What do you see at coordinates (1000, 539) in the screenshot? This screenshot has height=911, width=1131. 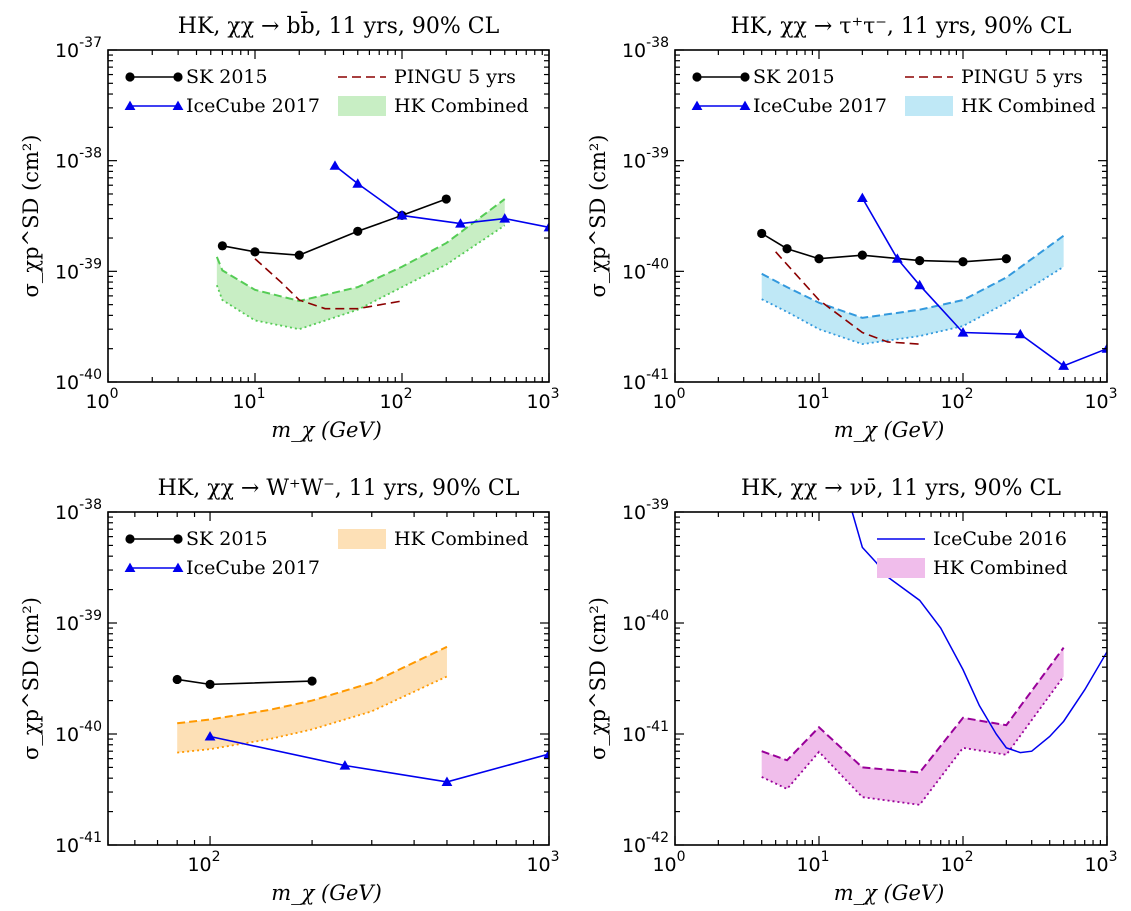 I see `legend-label: IceCube 2016` at bounding box center [1000, 539].